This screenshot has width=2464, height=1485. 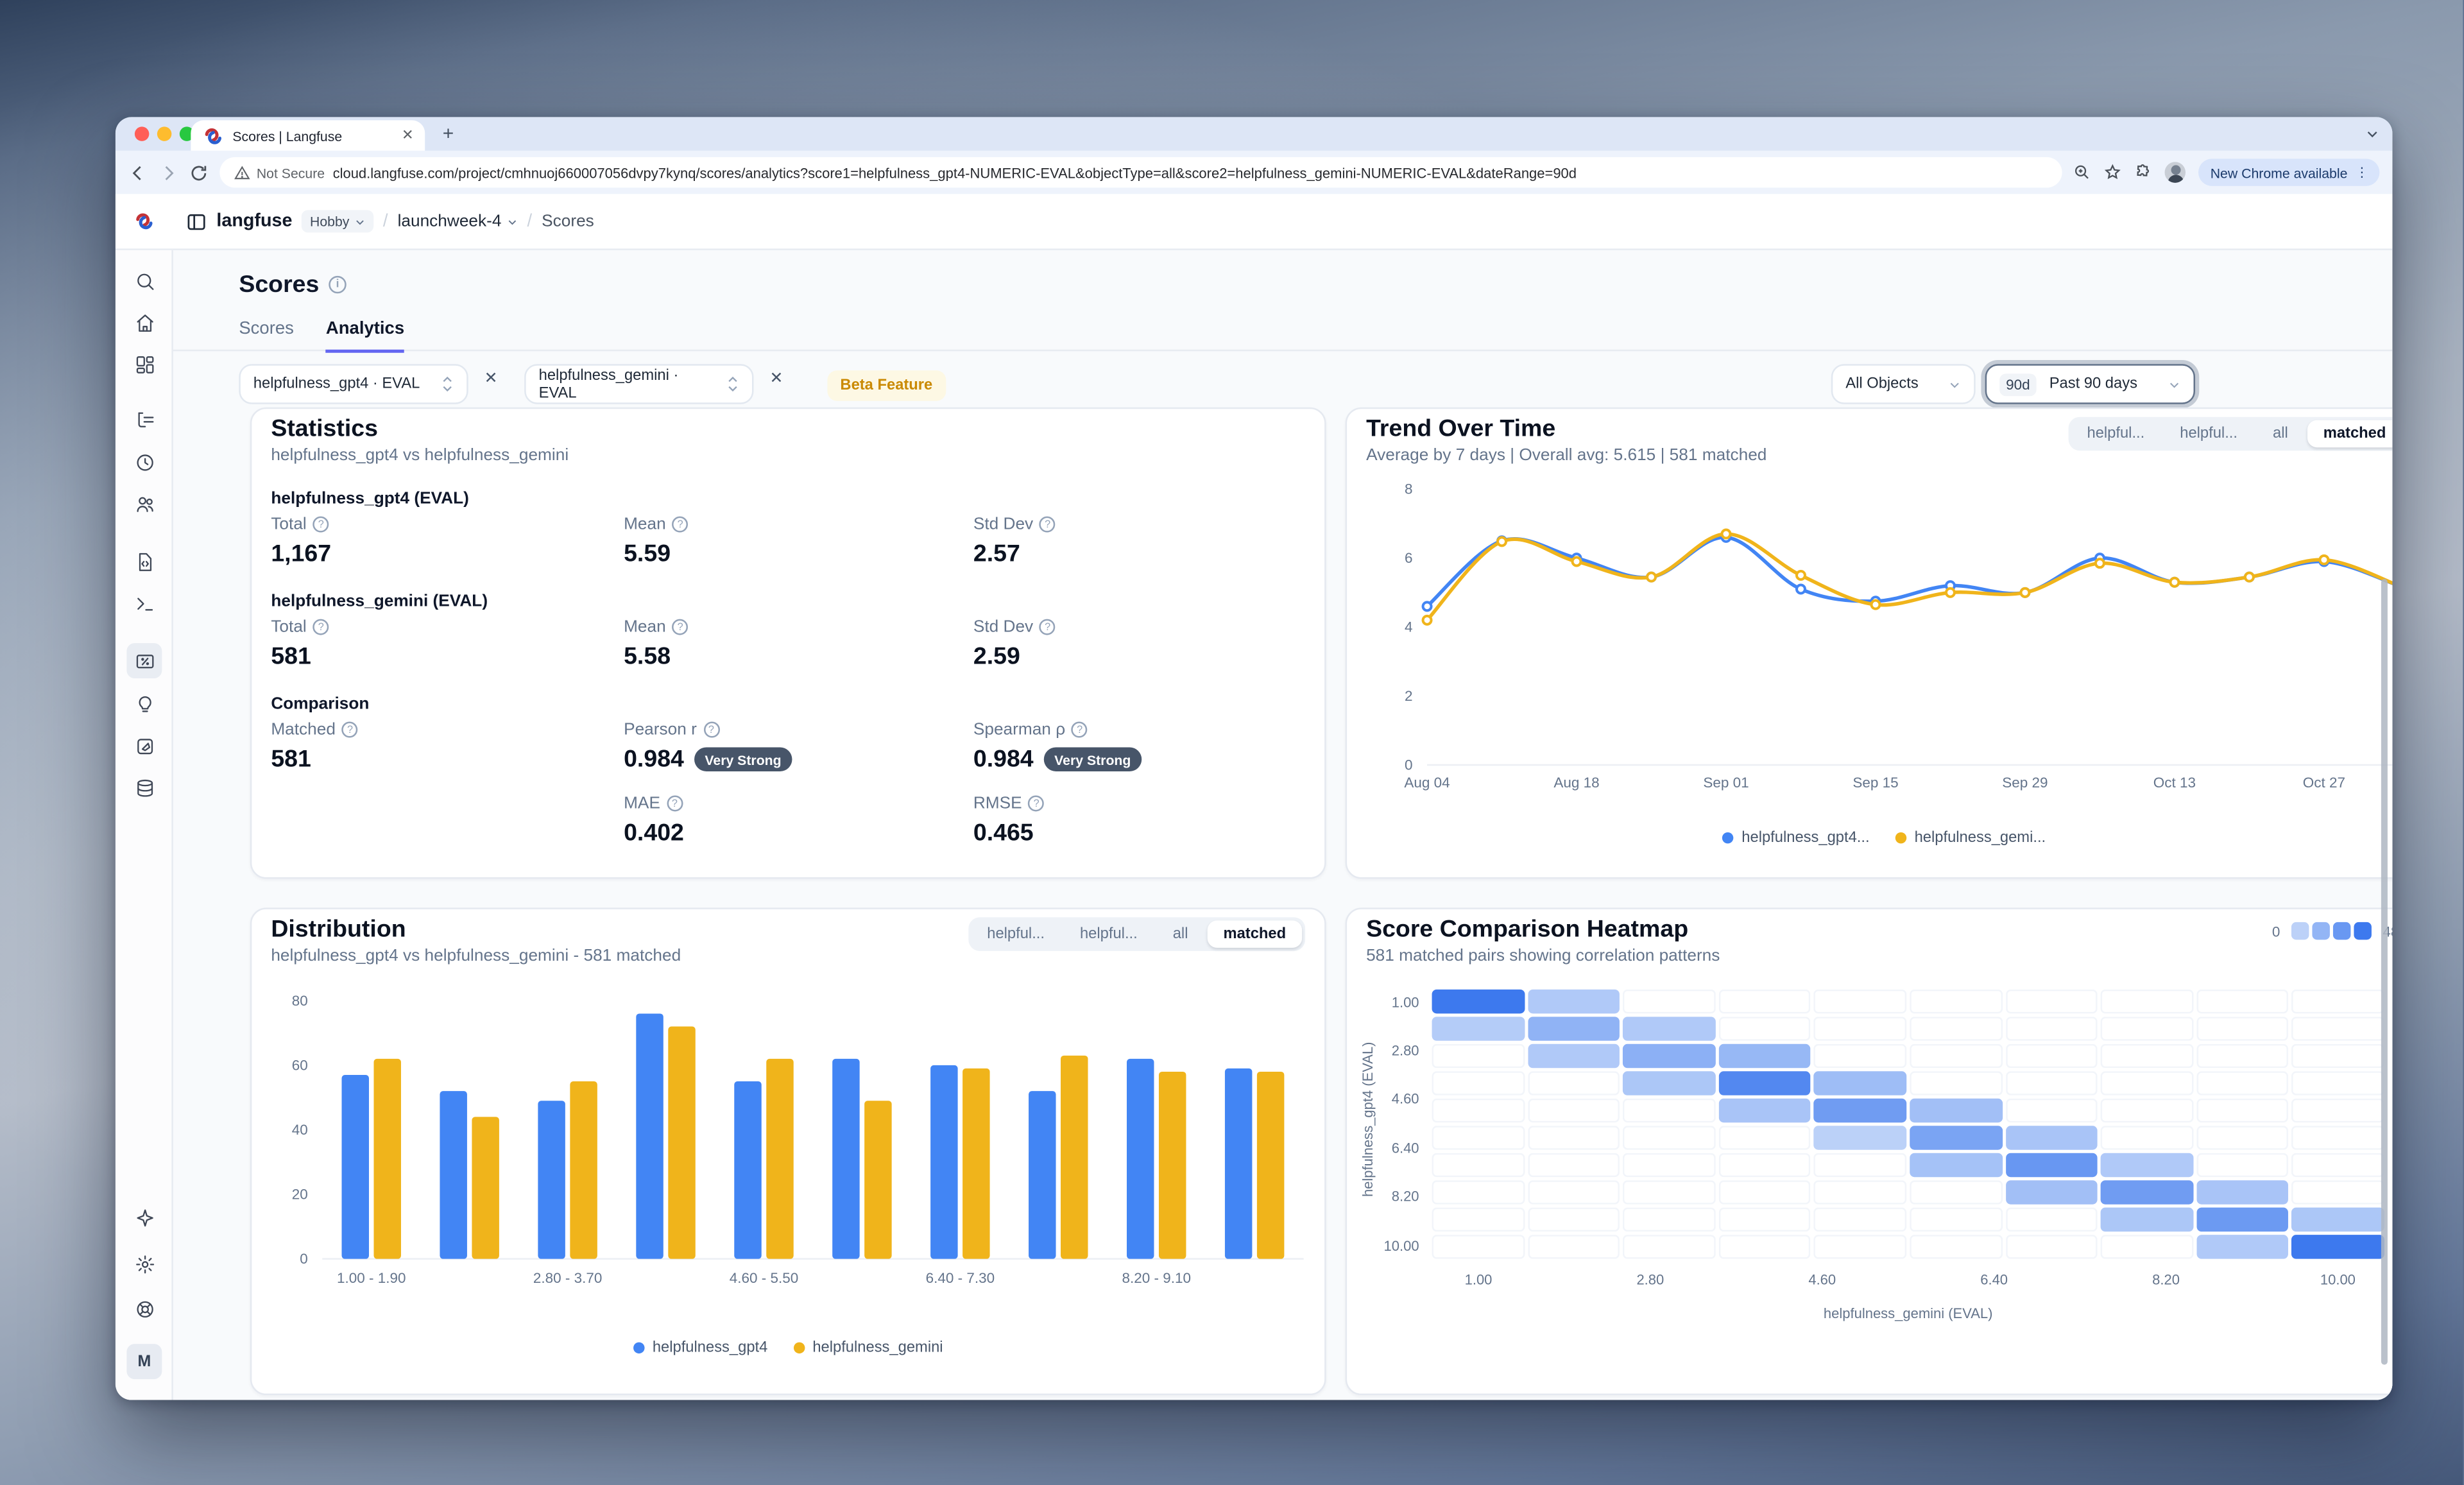 What do you see at coordinates (2290, 172) in the screenshot?
I see `chrome-update-button: New Chrome available ⋮` at bounding box center [2290, 172].